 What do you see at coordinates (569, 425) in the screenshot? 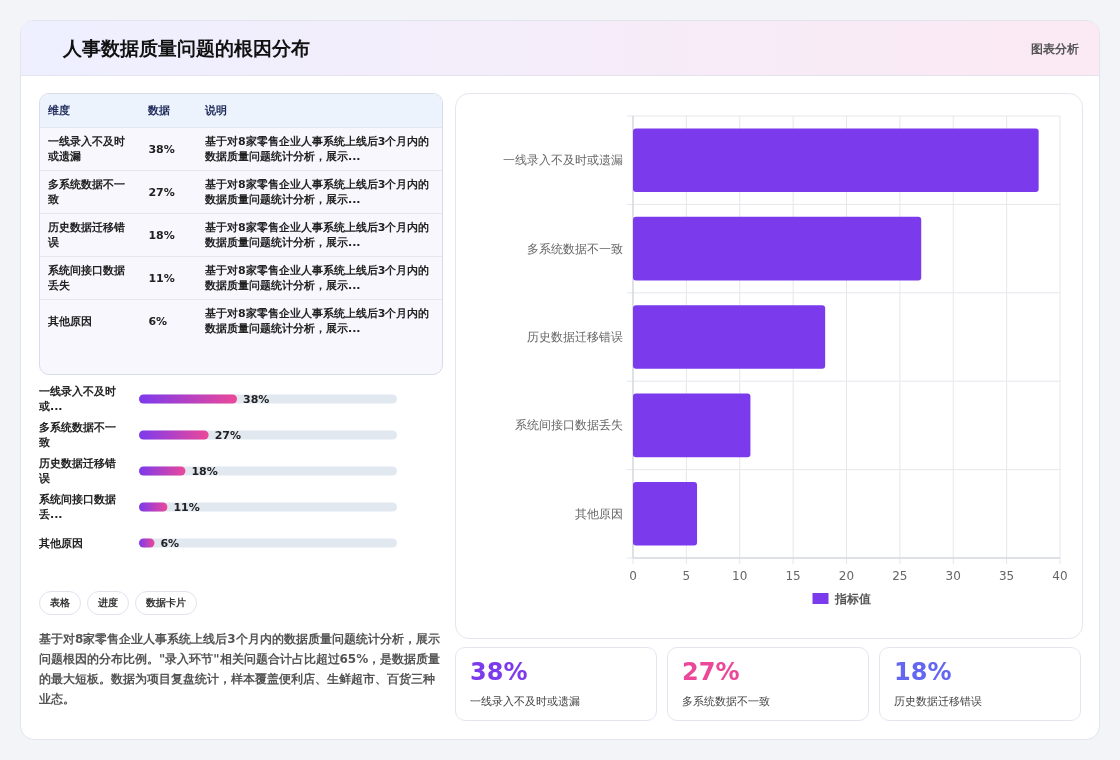
I see `y-tick-label: 系统间接口数据丢失` at bounding box center [569, 425].